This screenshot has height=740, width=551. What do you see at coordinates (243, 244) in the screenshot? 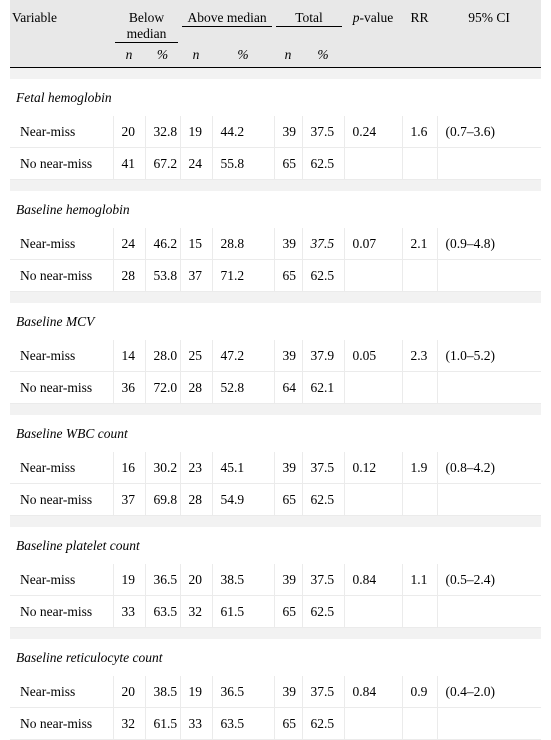
I see `above-pct: 28.8` at bounding box center [243, 244].